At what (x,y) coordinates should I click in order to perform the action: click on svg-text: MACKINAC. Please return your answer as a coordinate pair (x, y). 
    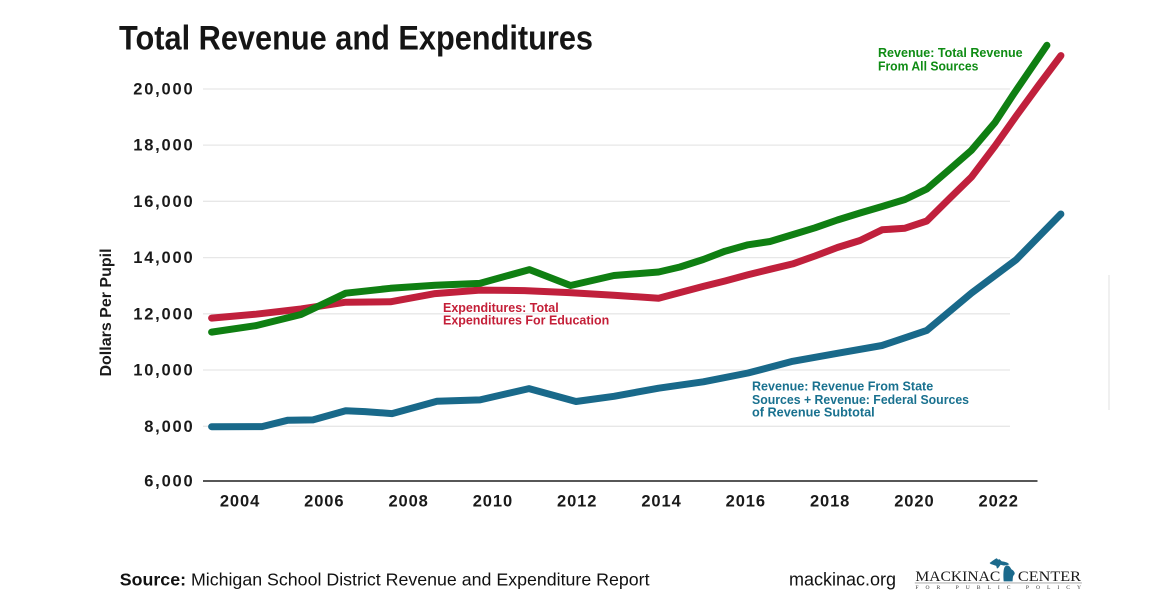
    Looking at the image, I should click on (957, 576).